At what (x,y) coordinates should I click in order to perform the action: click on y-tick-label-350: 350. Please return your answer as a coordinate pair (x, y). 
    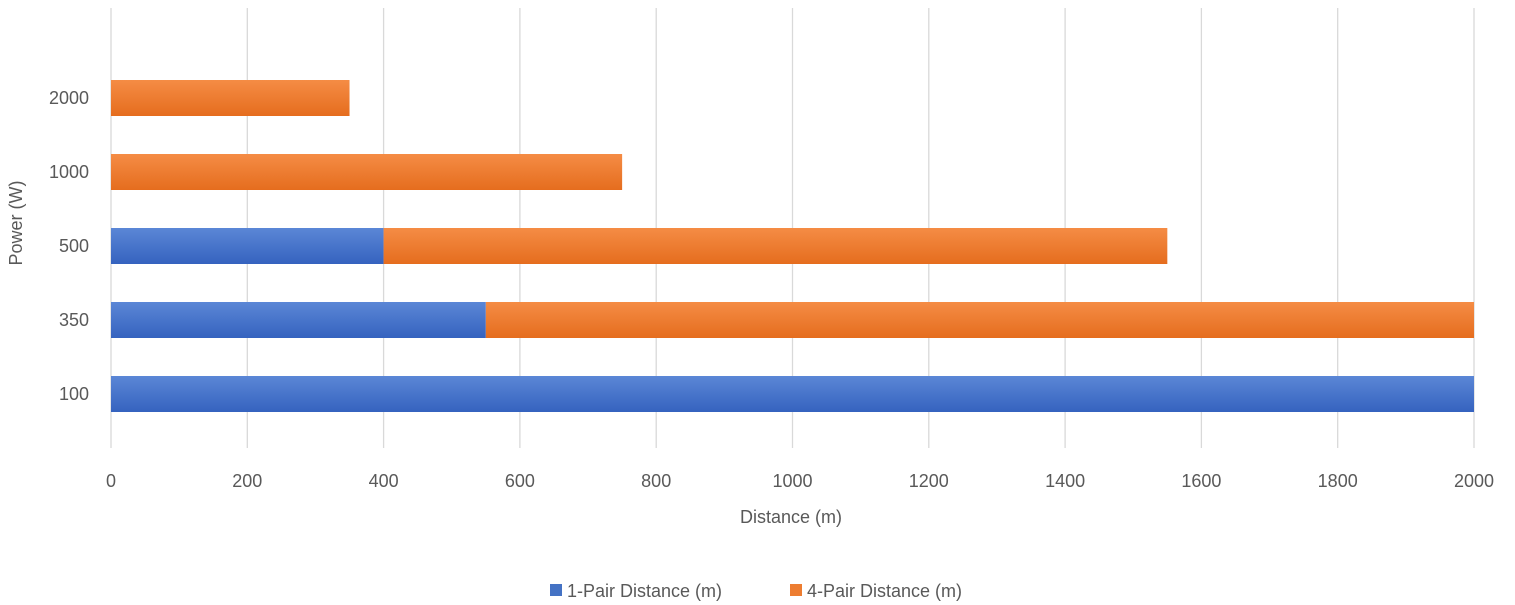
    Looking at the image, I should click on (74, 320).